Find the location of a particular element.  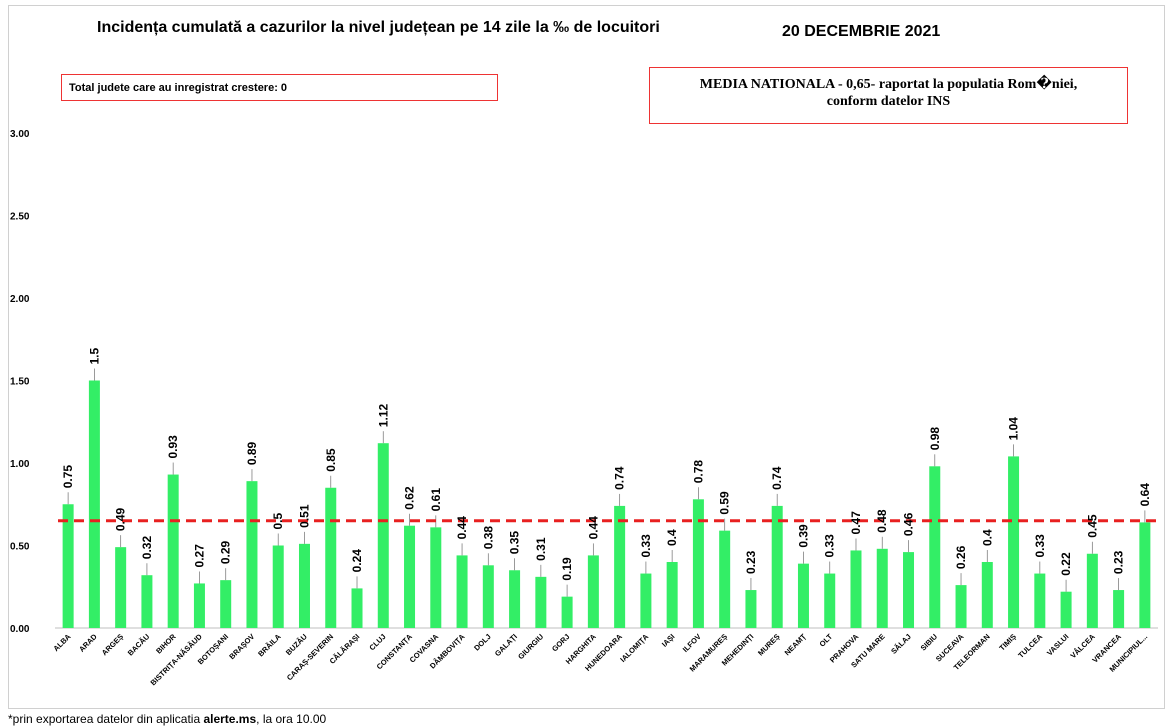

value-label: 0.4 is located at coordinates (672, 537).